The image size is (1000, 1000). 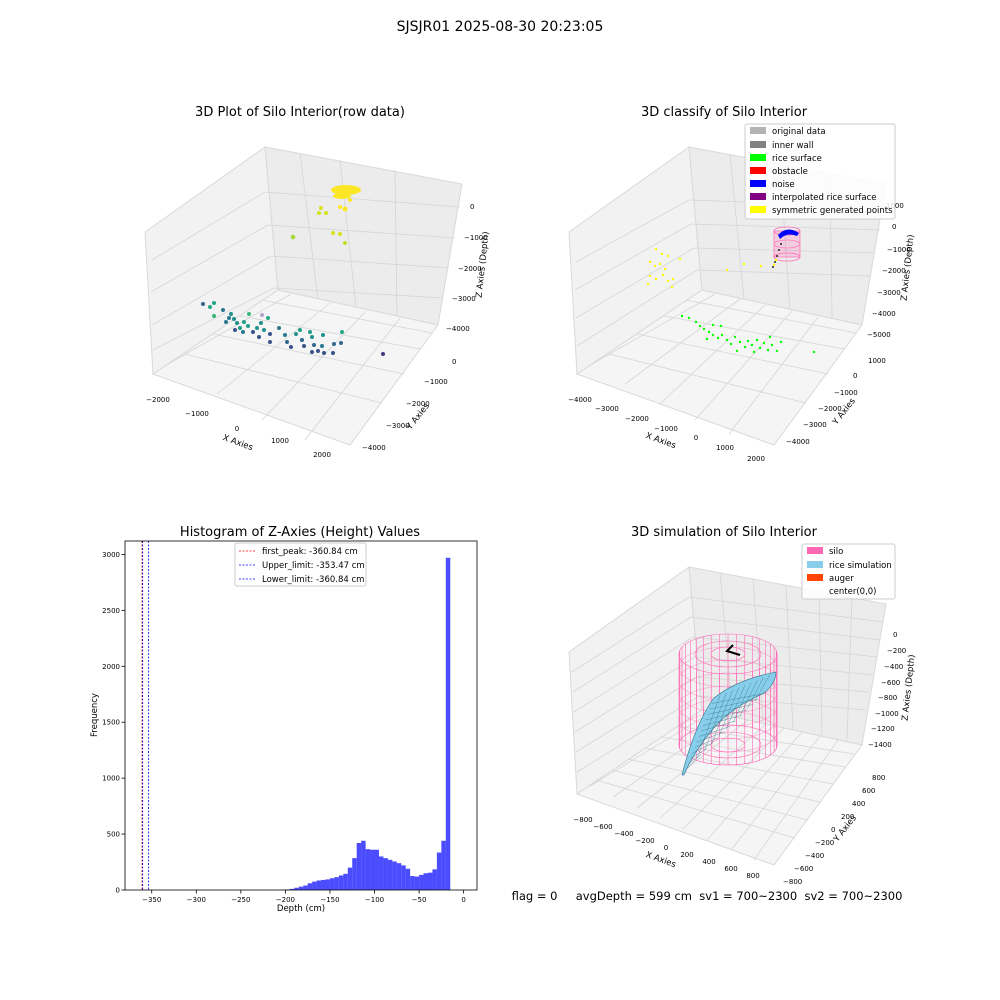 What do you see at coordinates (111, 779) in the screenshot?
I see `histogram-y-tick-label: 1000` at bounding box center [111, 779].